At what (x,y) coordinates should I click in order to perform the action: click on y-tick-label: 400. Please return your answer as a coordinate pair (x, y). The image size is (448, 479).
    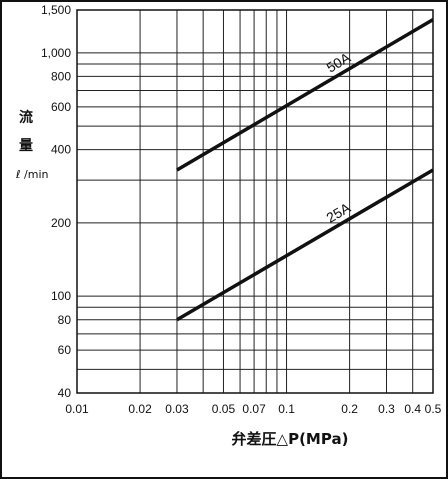
    Looking at the image, I should click on (61, 150).